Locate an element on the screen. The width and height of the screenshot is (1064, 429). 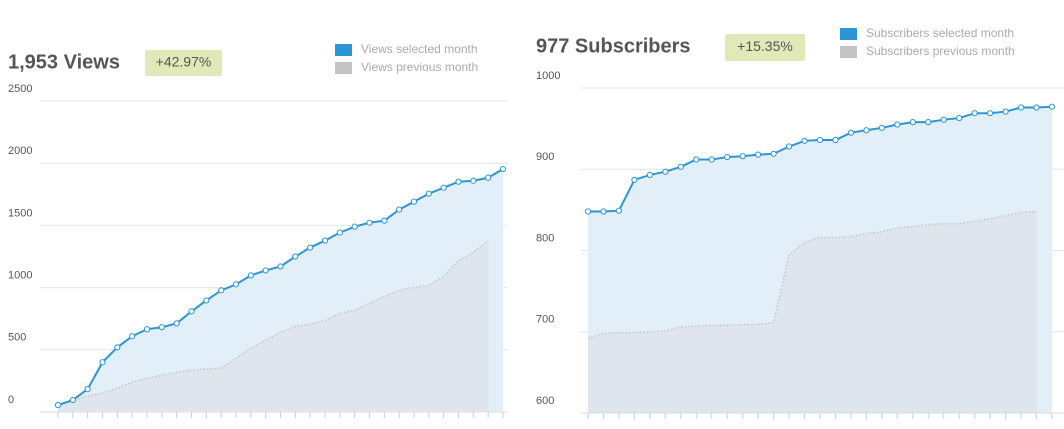
series-line is located at coordinates (812, 274).